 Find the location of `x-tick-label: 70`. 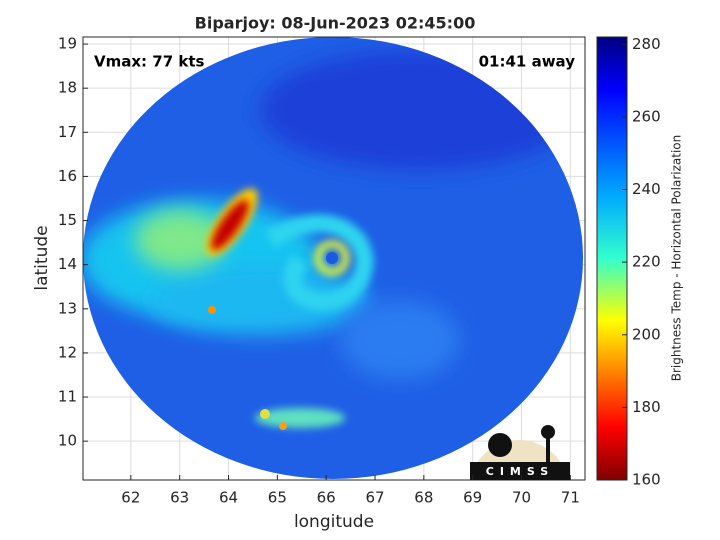

x-tick-label: 70 is located at coordinates (521, 498).